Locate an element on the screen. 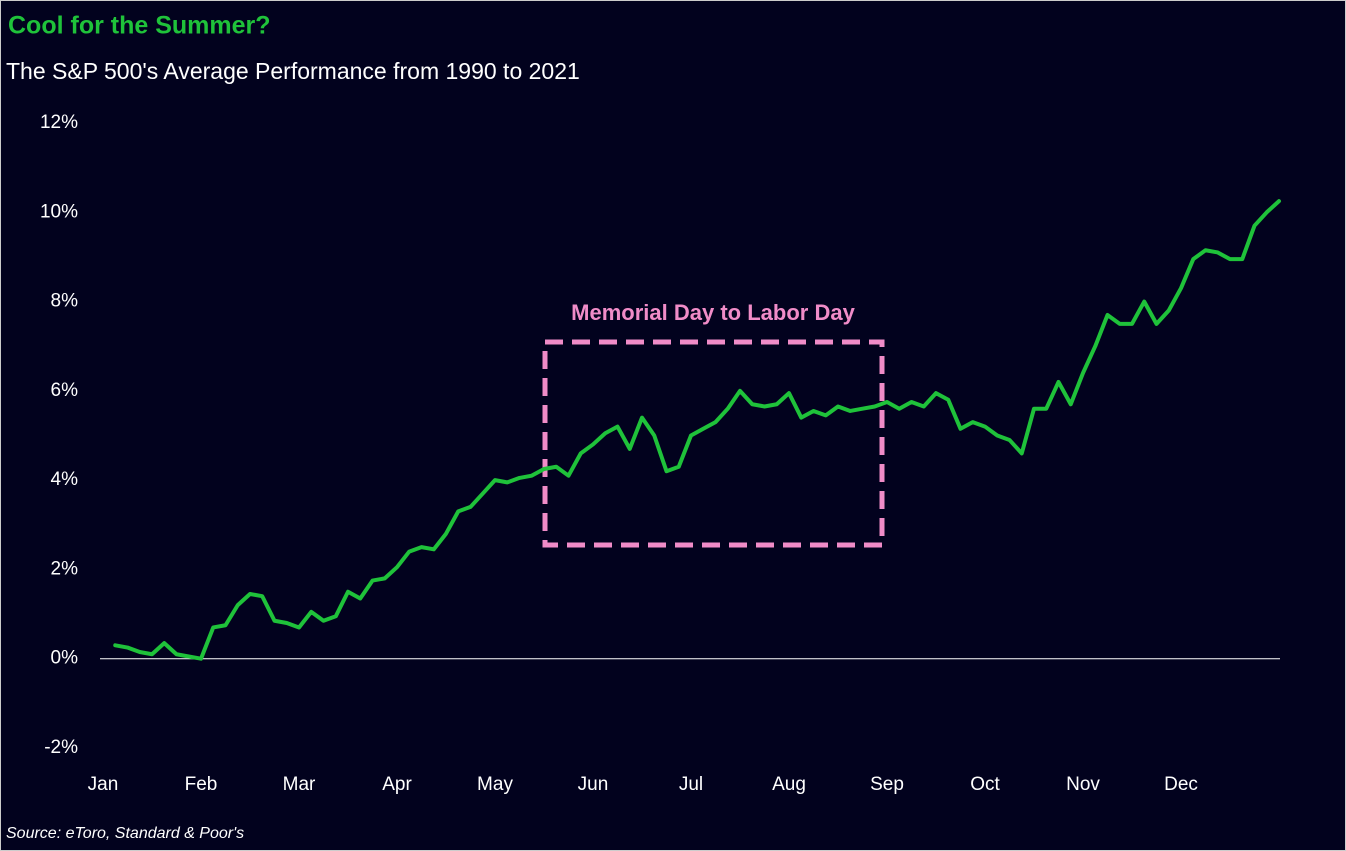  annotation: Memorial Day to Labor Day is located at coordinates (713, 312).